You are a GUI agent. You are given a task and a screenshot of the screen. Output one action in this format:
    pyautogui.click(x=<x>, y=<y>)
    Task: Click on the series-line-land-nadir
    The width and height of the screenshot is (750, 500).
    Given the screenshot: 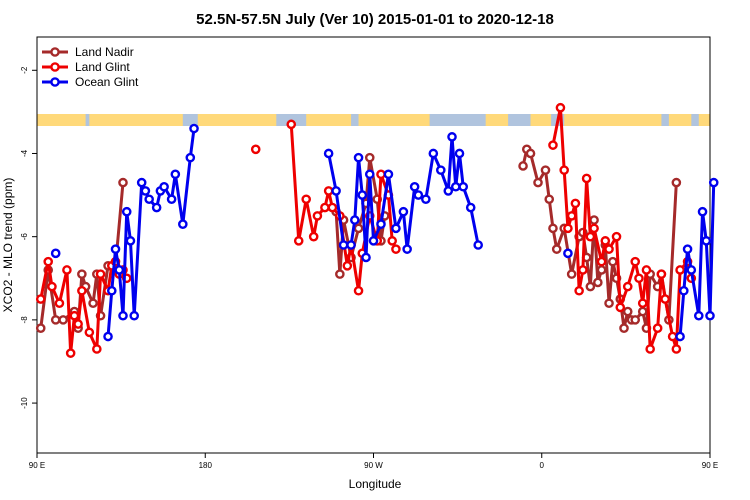 What is the action you would take?
    pyautogui.click(x=599, y=238)
    